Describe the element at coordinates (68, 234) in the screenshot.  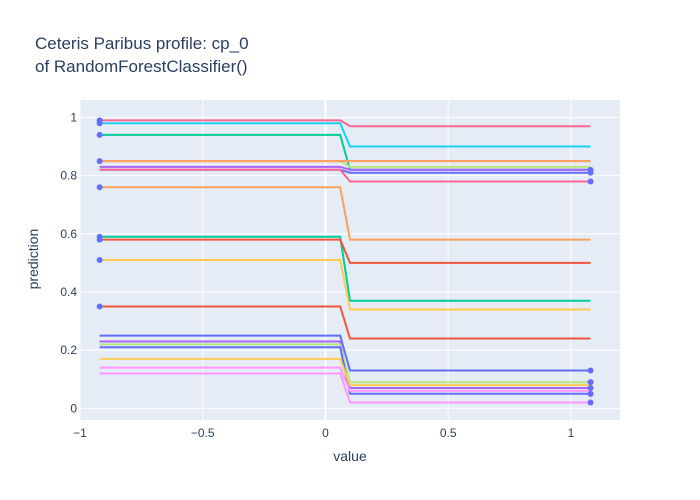
I see `y-tick-label: 0.6` at that location.